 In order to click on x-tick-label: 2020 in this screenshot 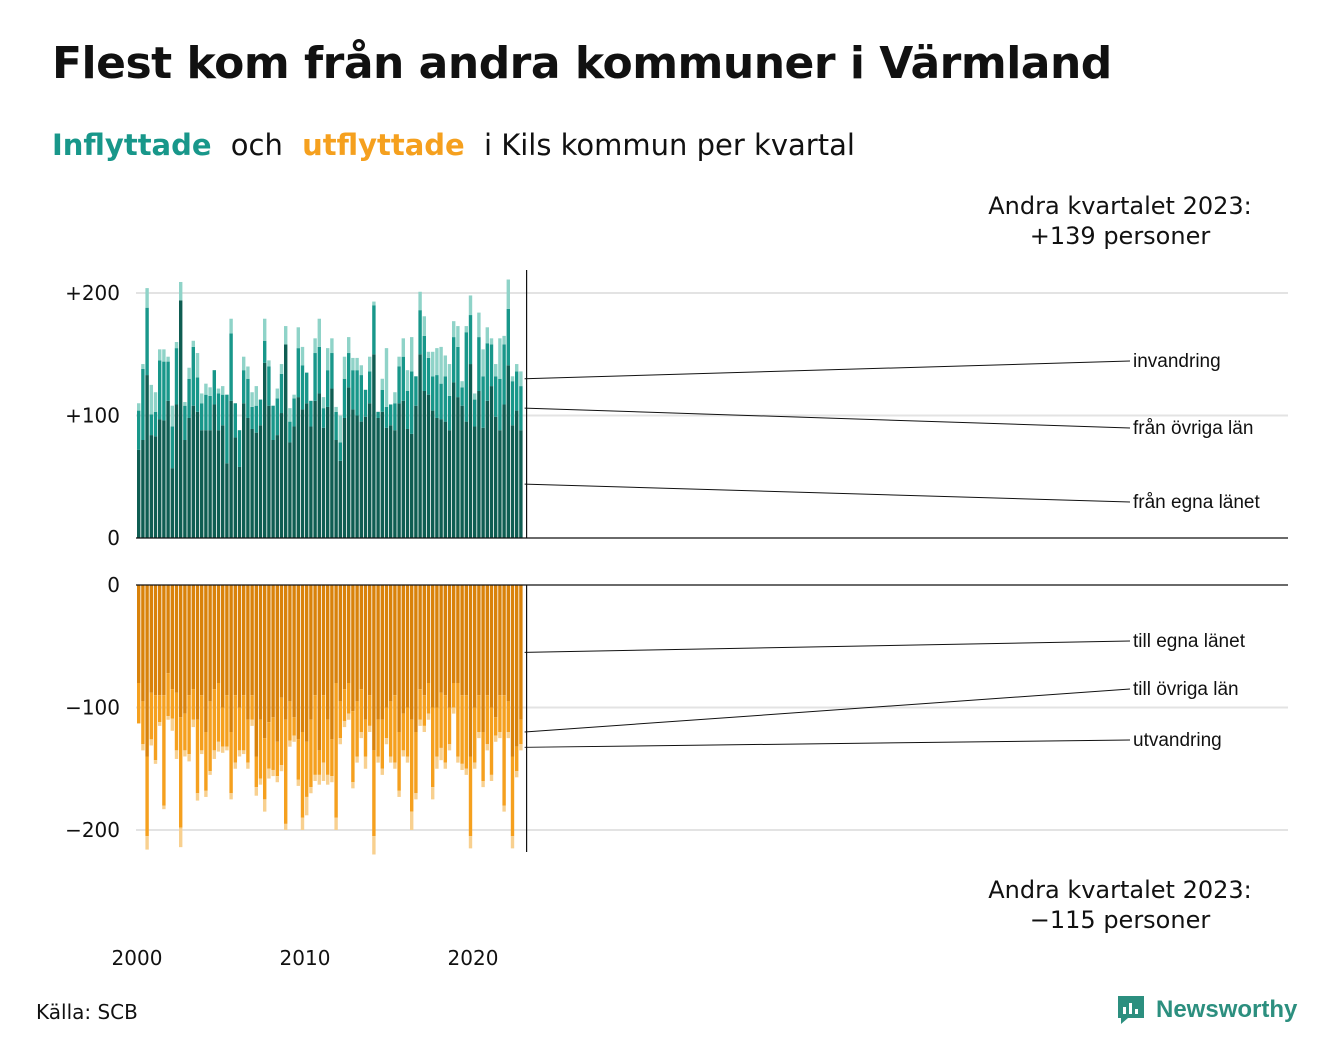, I will do `click(473, 958)`.